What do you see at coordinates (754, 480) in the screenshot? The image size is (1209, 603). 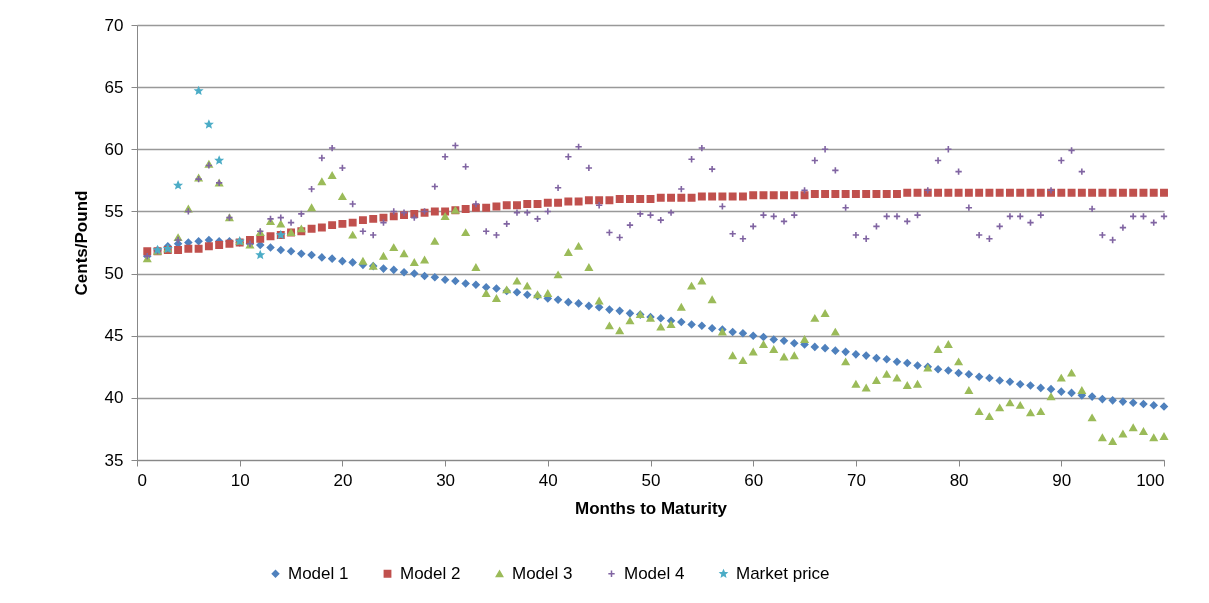 I see `x-tick-label: 60` at bounding box center [754, 480].